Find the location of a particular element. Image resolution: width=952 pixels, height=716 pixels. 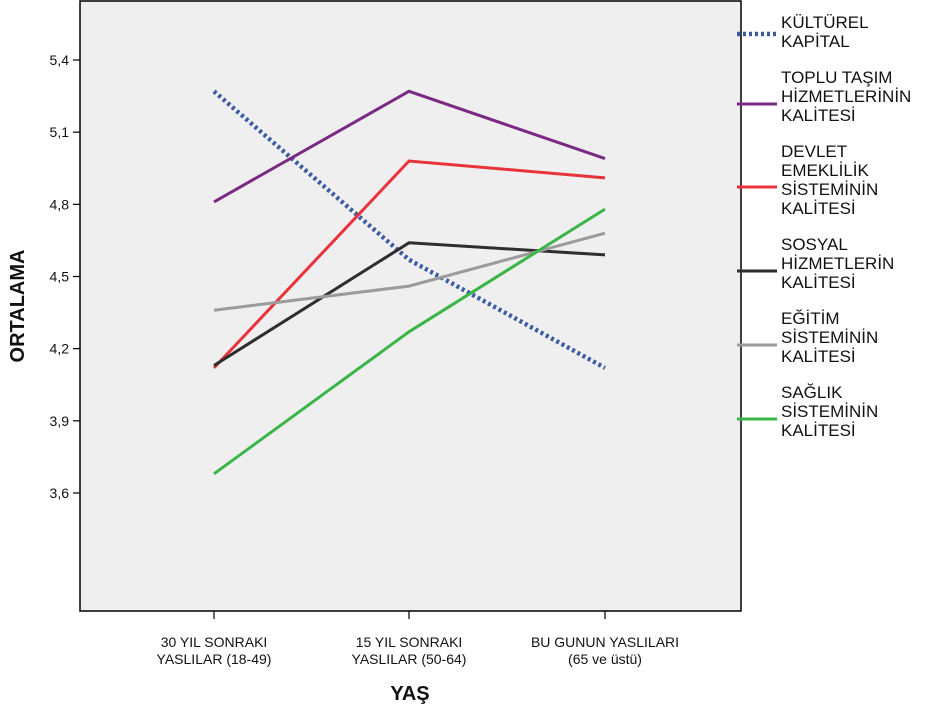

y-axis-title: ORTALAMA is located at coordinates (18, 306).